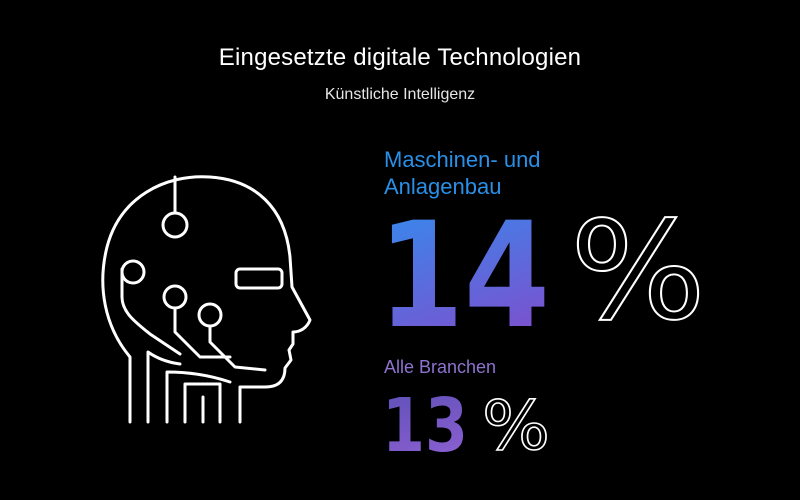  I want to click on stat-alle-branchen-value: 13 %, so click(466, 422).